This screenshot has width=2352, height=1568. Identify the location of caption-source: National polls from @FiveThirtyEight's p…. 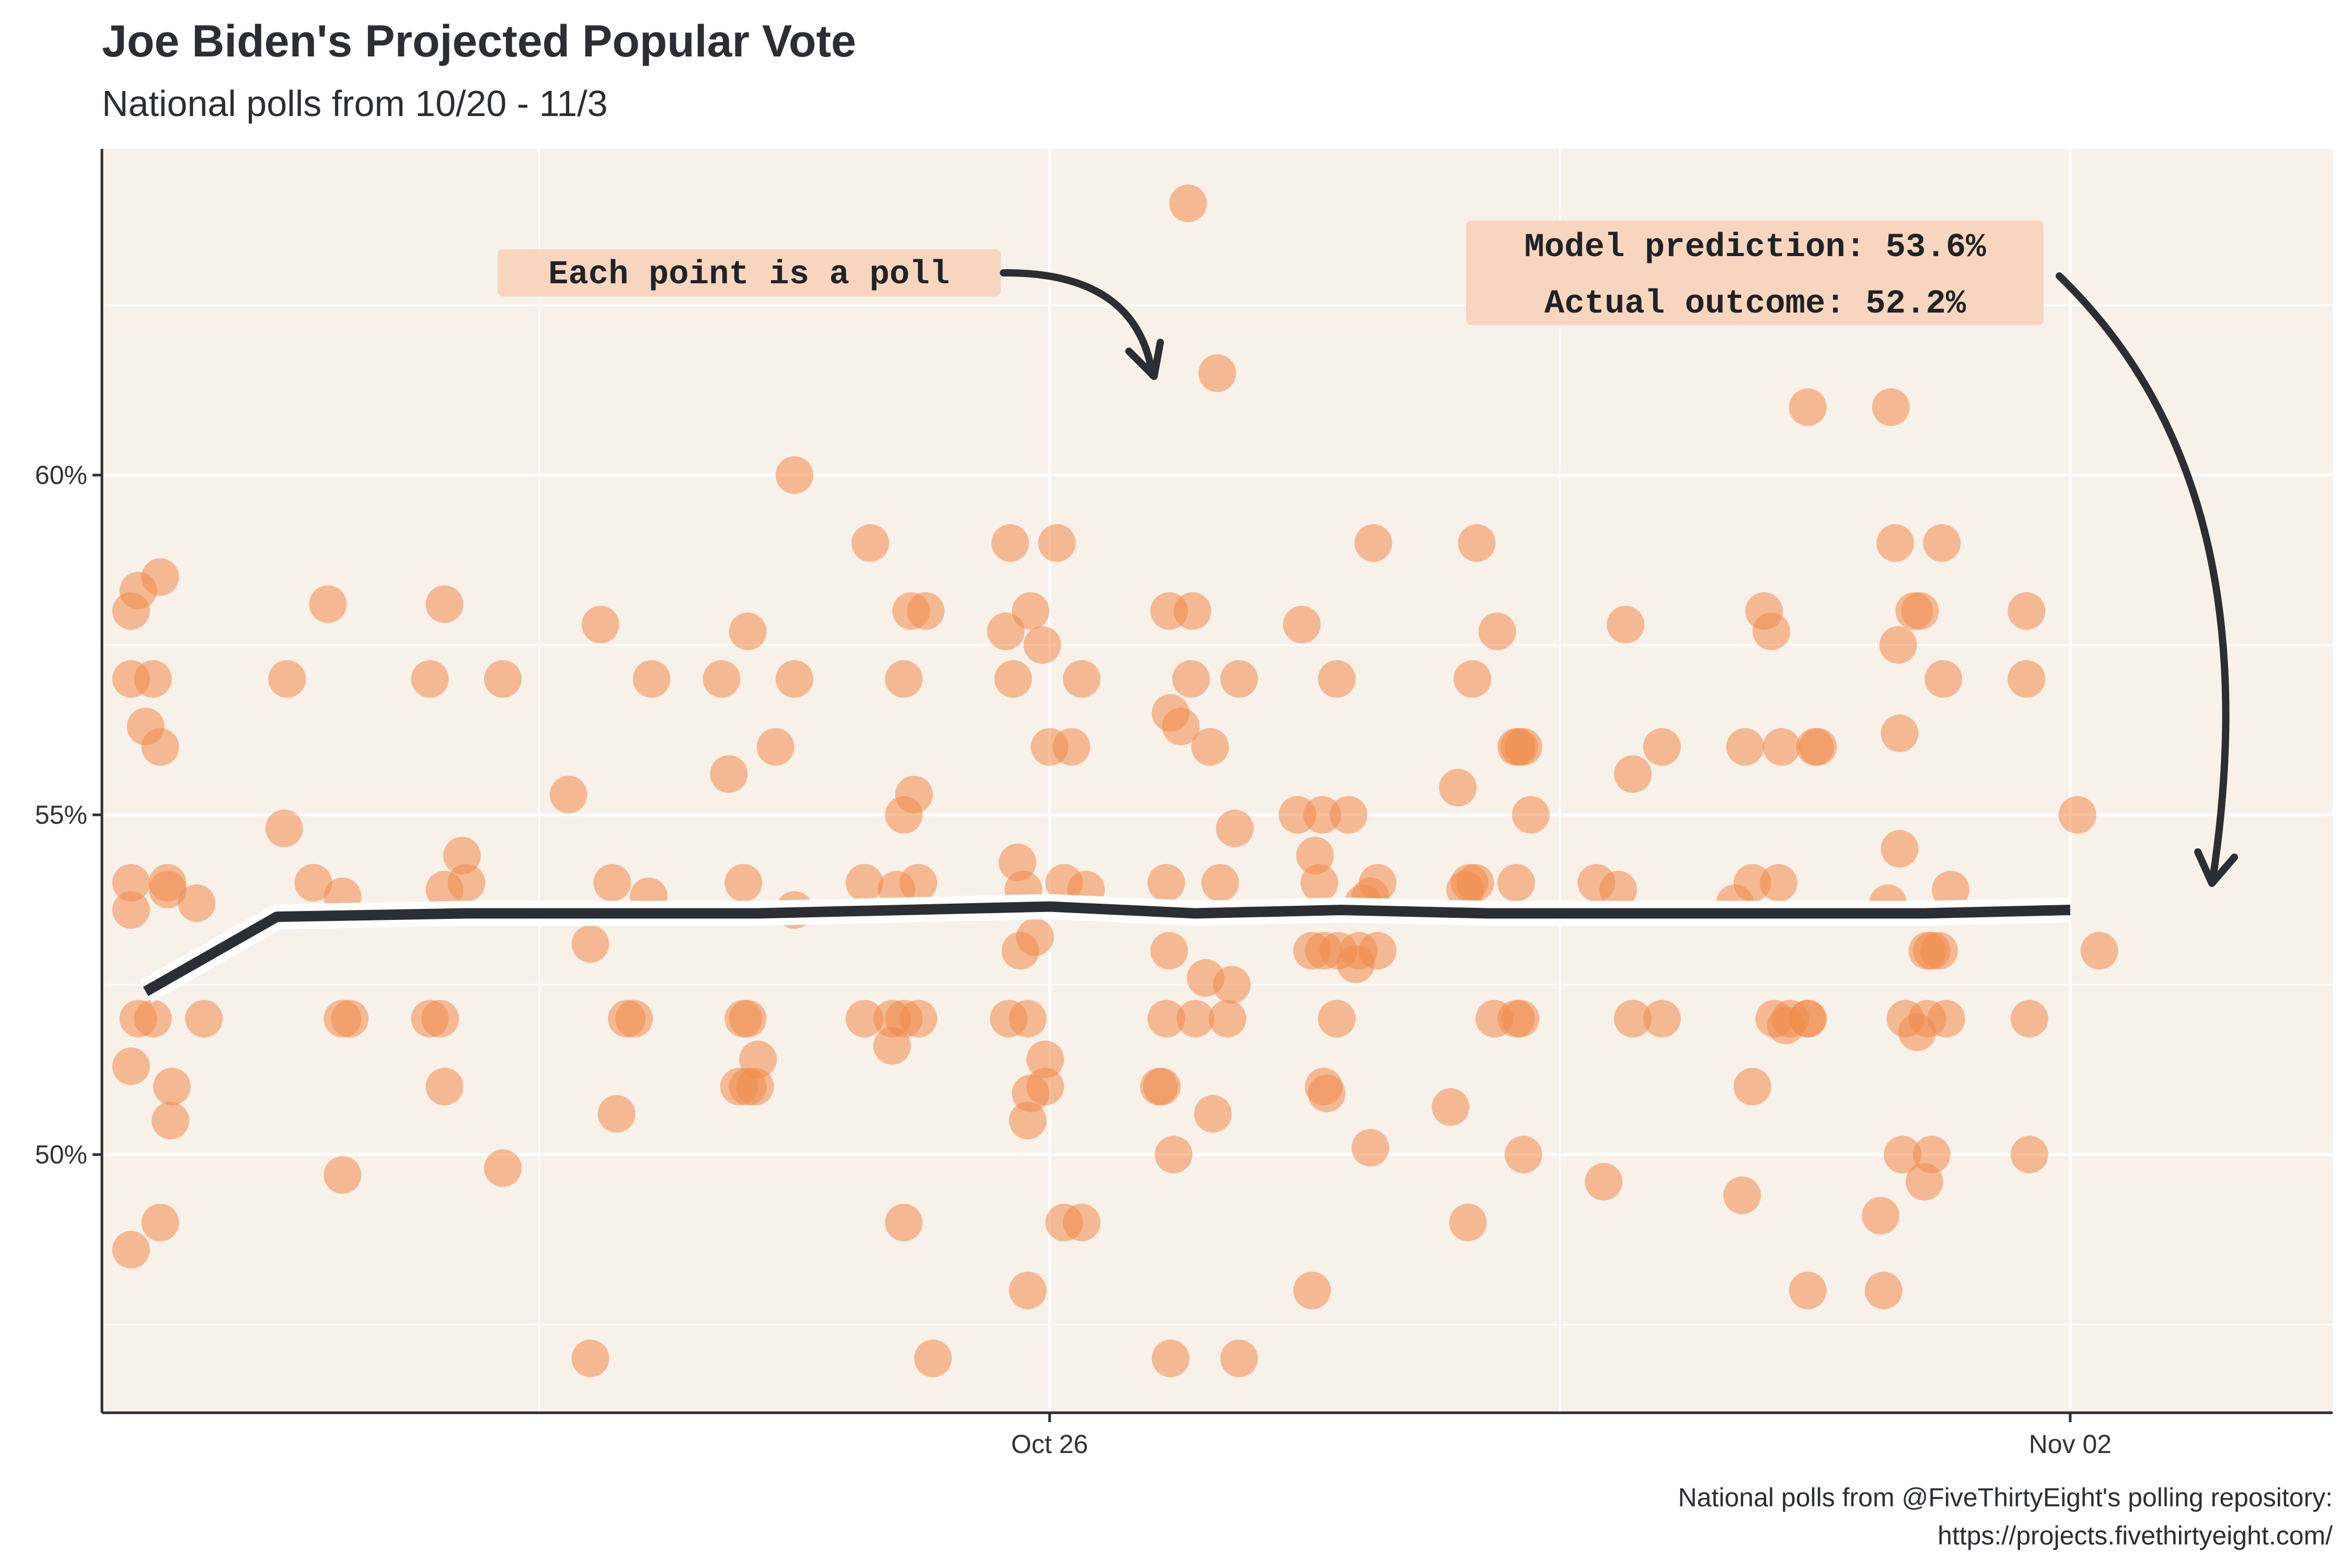
(2005, 1497).